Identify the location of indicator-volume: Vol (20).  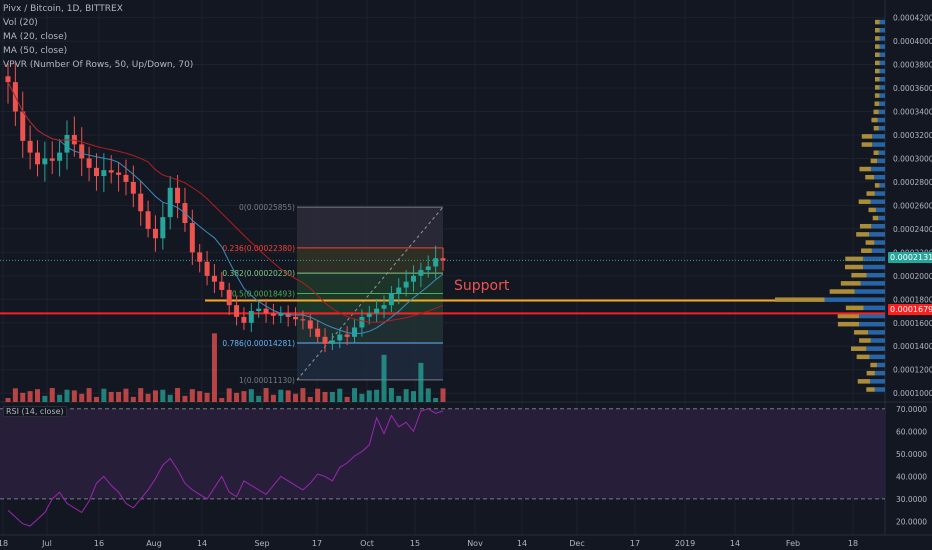
(20, 23).